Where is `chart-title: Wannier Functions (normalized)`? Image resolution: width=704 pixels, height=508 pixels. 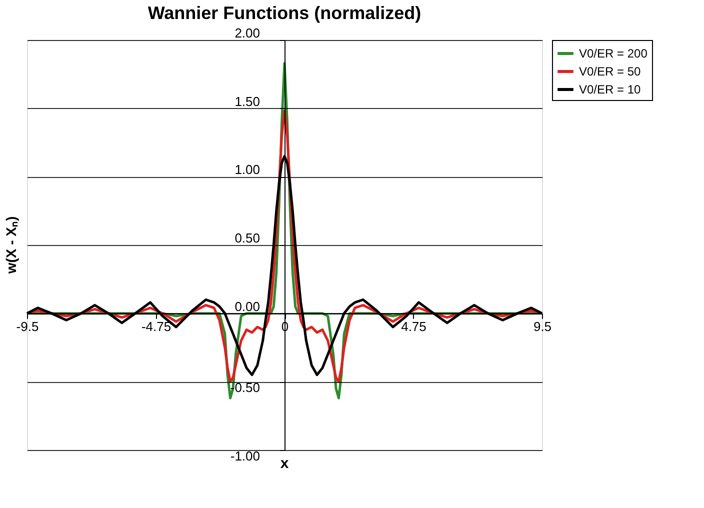
chart-title: Wannier Functions (normalized) is located at coordinates (285, 13).